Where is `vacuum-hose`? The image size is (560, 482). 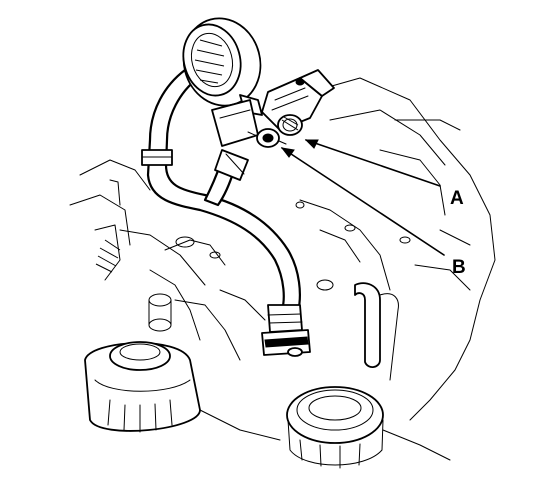 vacuum-hose is located at coordinates (221, 191).